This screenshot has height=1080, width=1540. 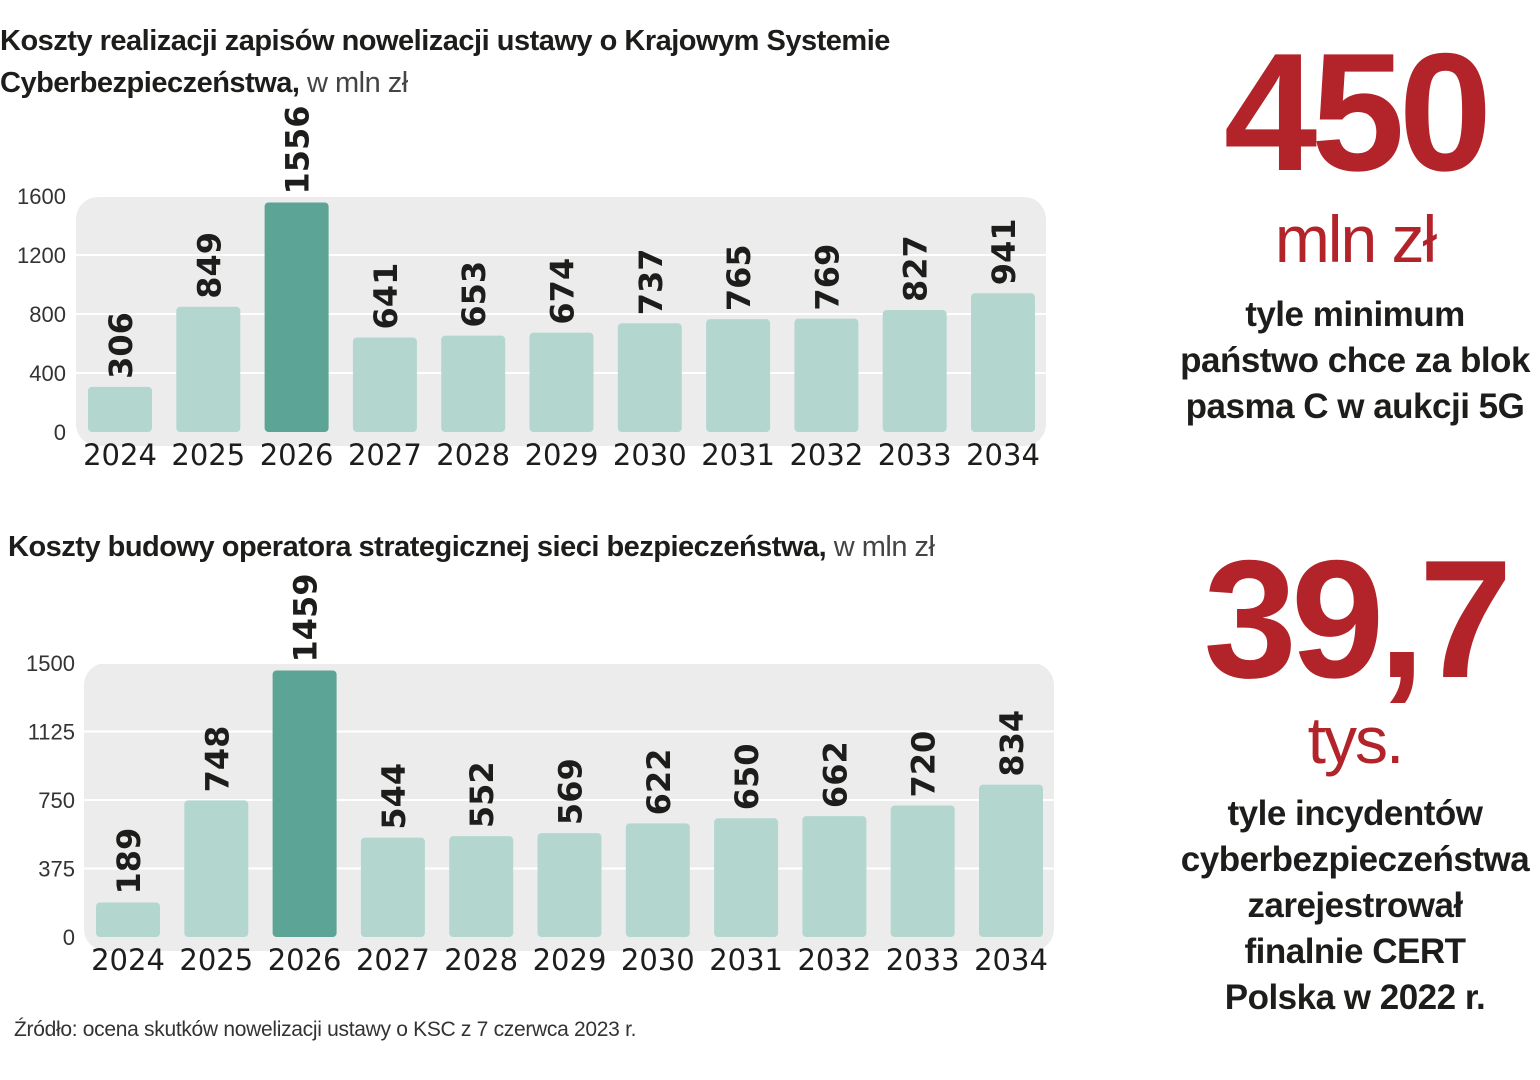 I want to click on chart-1-value-label-2032: 769, so click(x=827, y=277).